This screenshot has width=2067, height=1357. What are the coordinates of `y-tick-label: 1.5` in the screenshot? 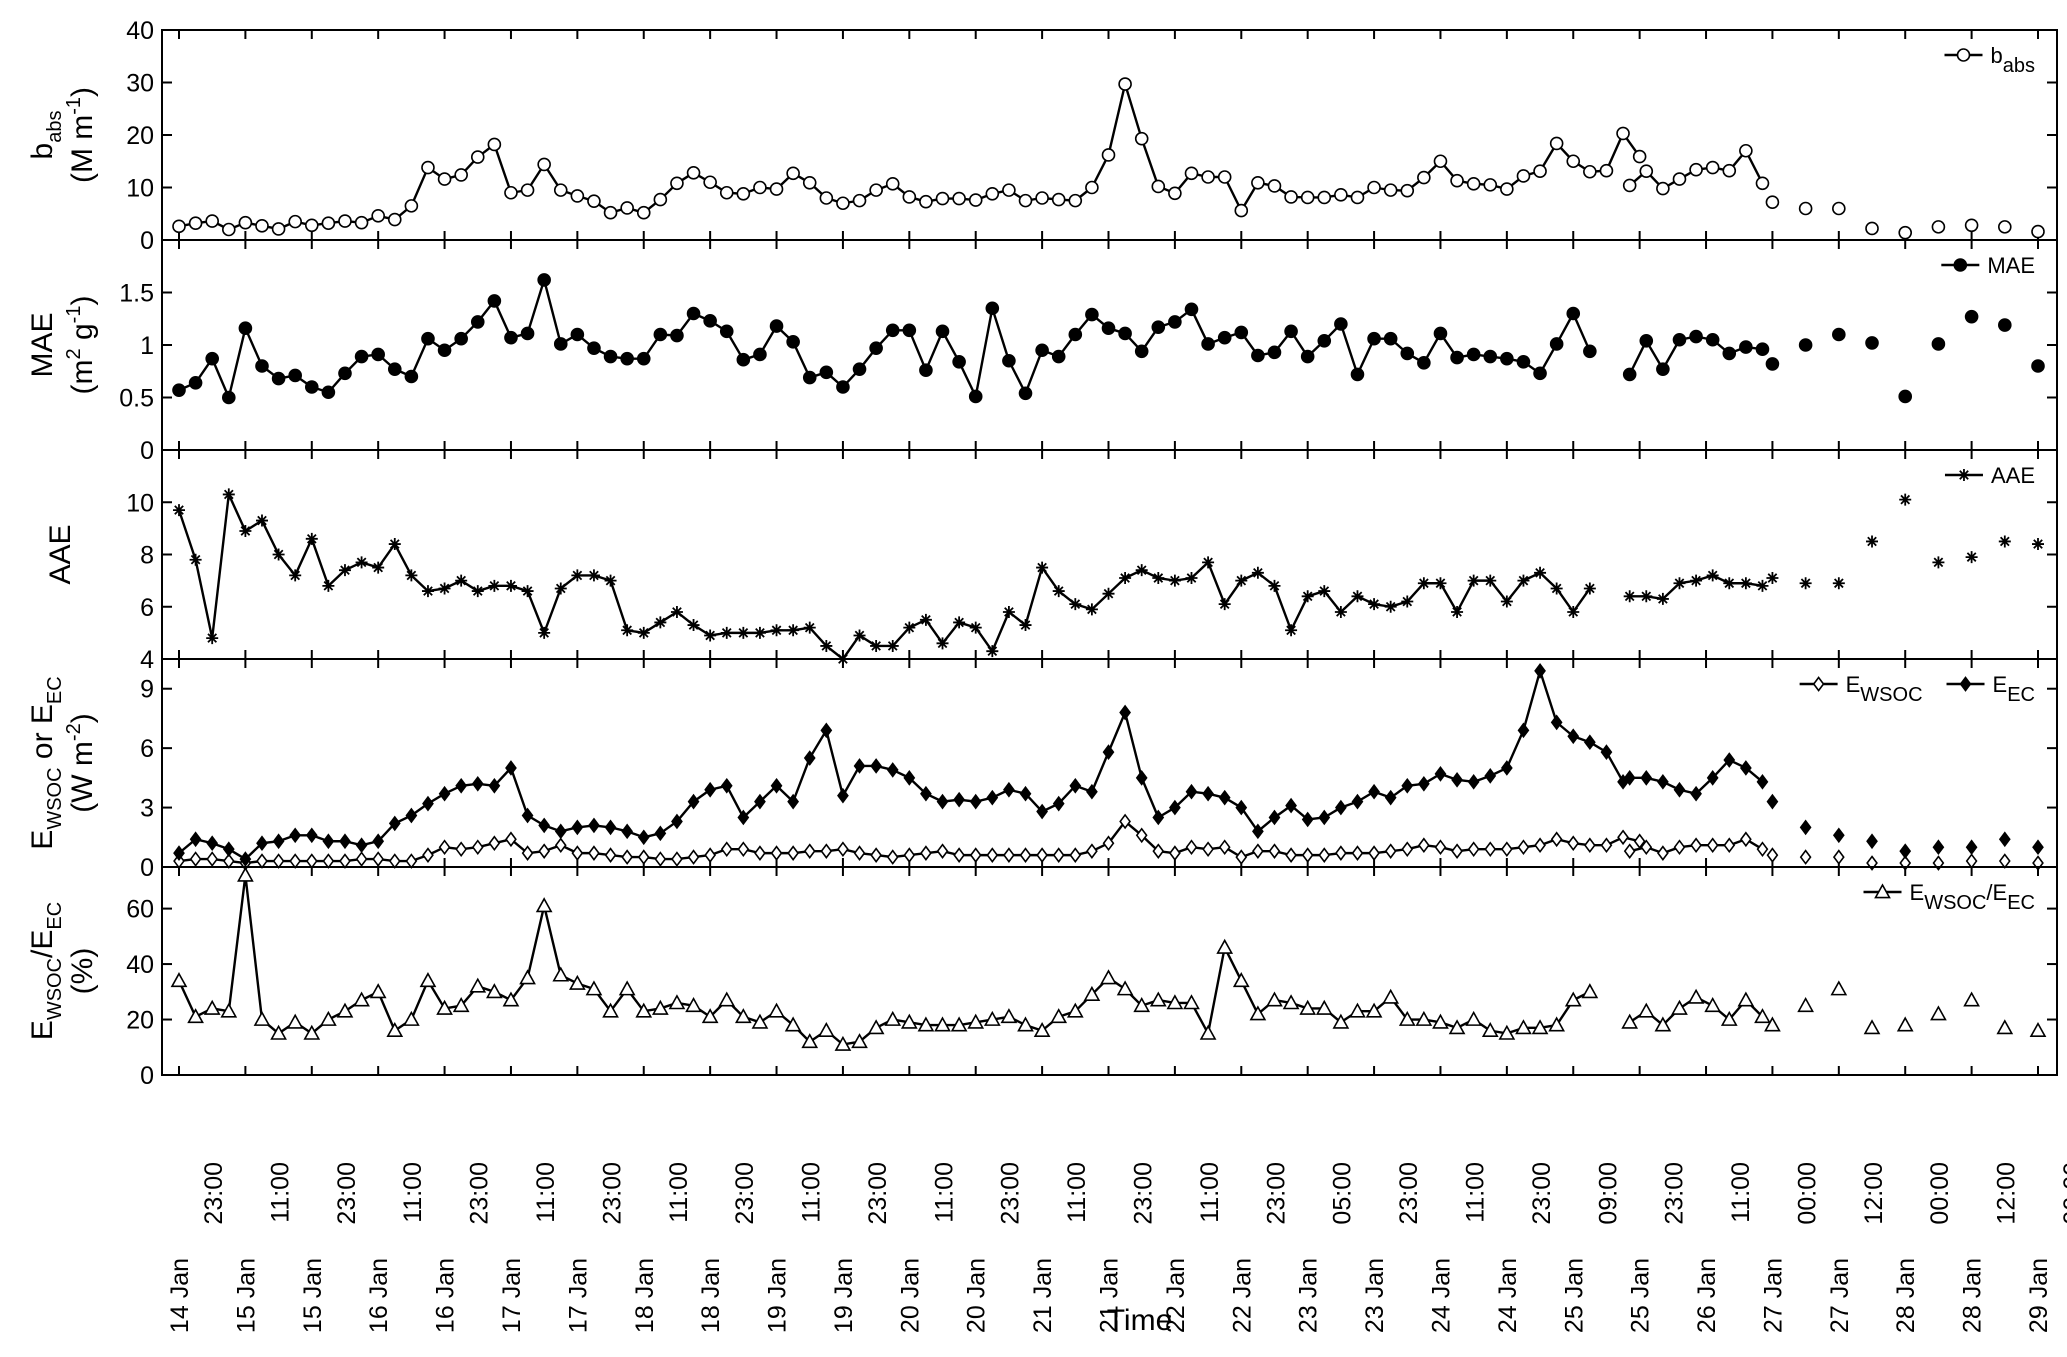 It's located at (136, 294).